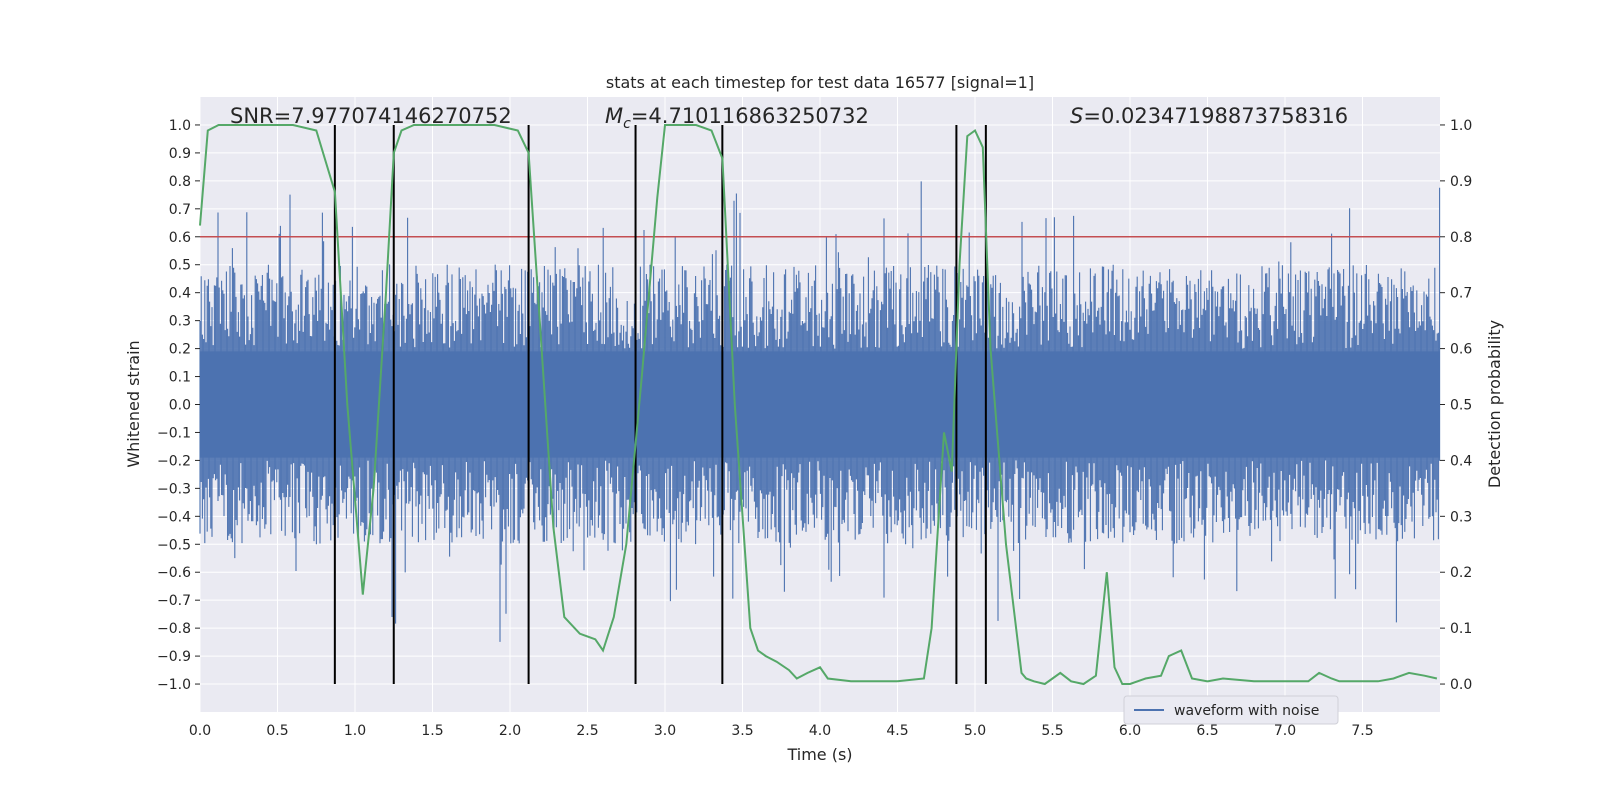  What do you see at coordinates (1215, 116) in the screenshot?
I see `s-value: =0.02347198873758316` at bounding box center [1215, 116].